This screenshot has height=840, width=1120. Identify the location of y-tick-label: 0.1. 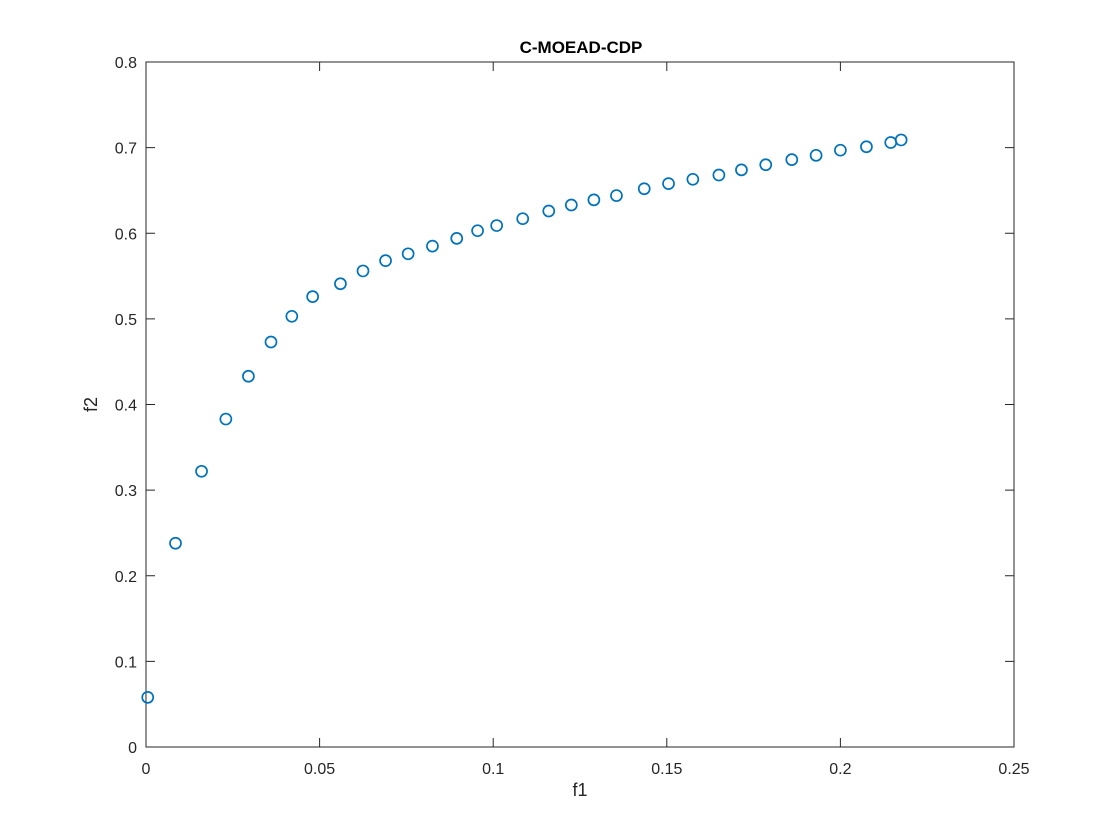
(126, 662).